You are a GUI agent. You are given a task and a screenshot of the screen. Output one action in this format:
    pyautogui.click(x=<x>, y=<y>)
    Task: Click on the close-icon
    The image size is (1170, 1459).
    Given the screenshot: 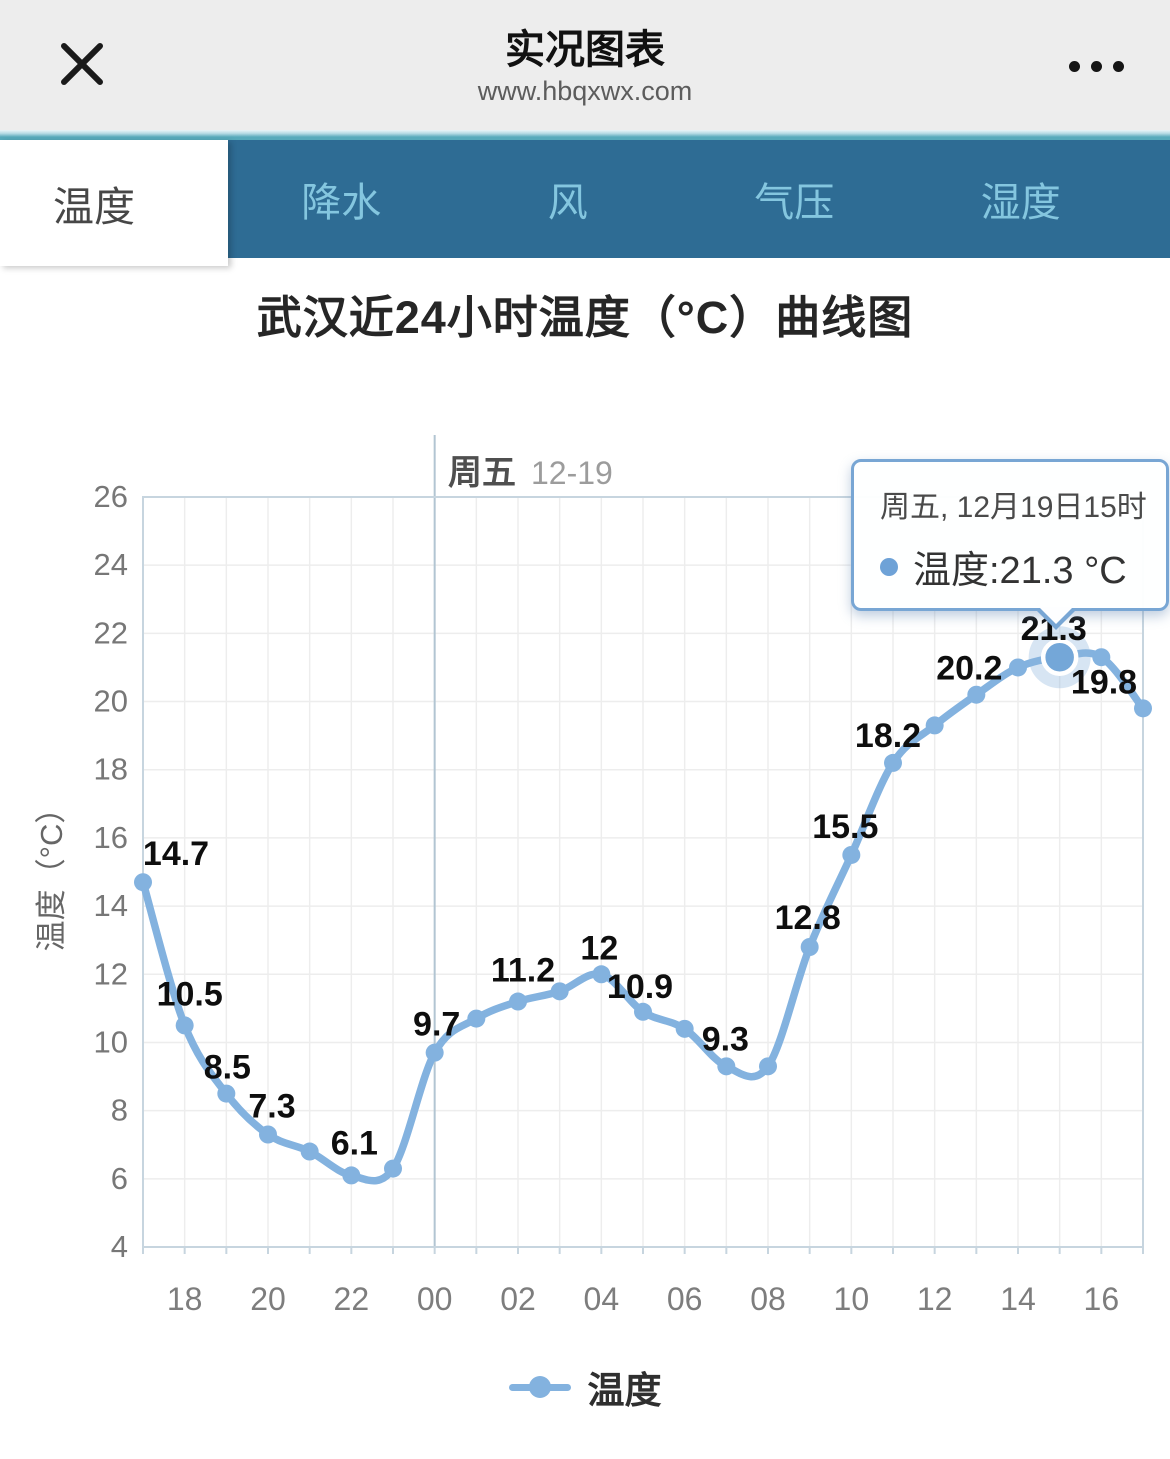 What is the action you would take?
    pyautogui.click(x=82, y=64)
    